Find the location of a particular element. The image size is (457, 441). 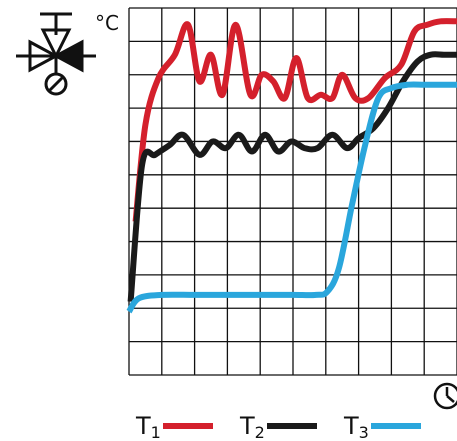

clock-icon is located at coordinates (445, 396).